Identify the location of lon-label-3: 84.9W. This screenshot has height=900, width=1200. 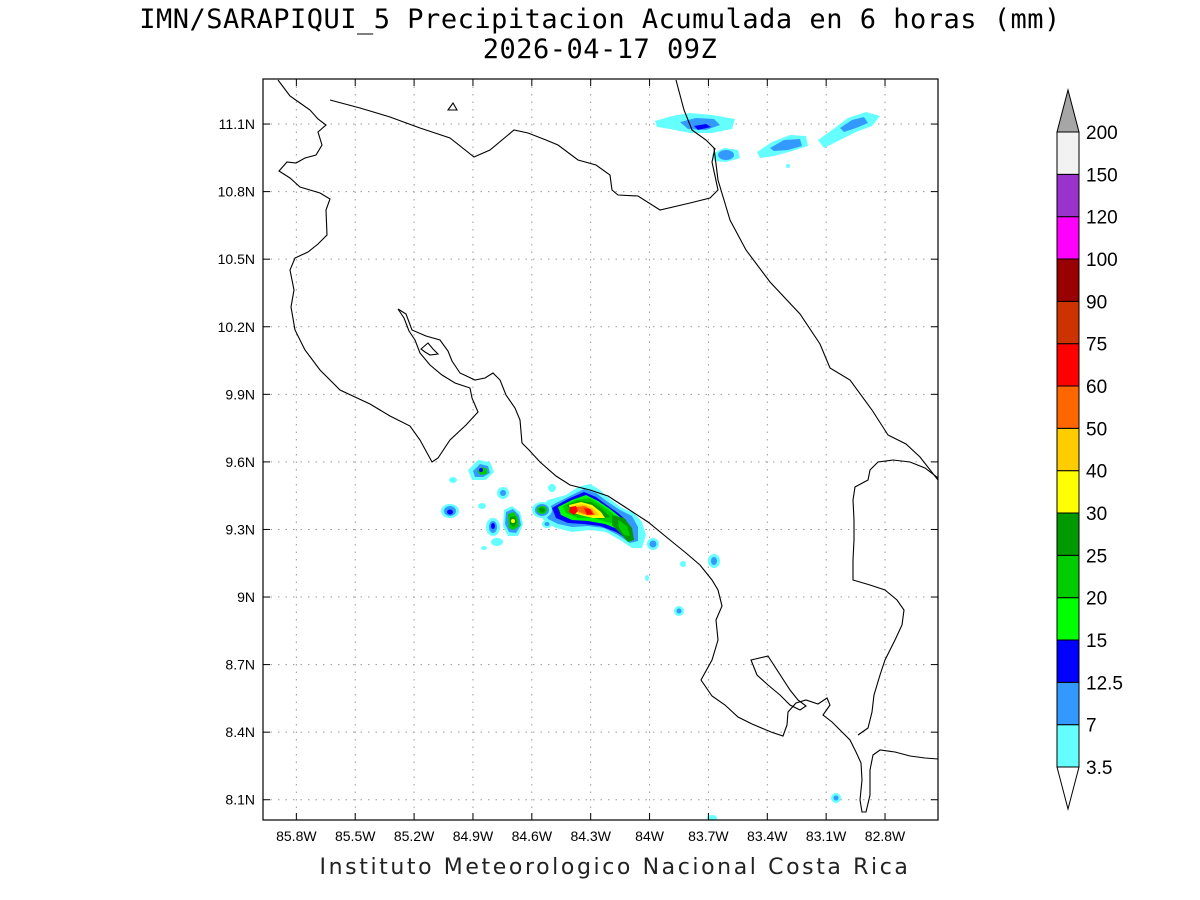
(473, 836).